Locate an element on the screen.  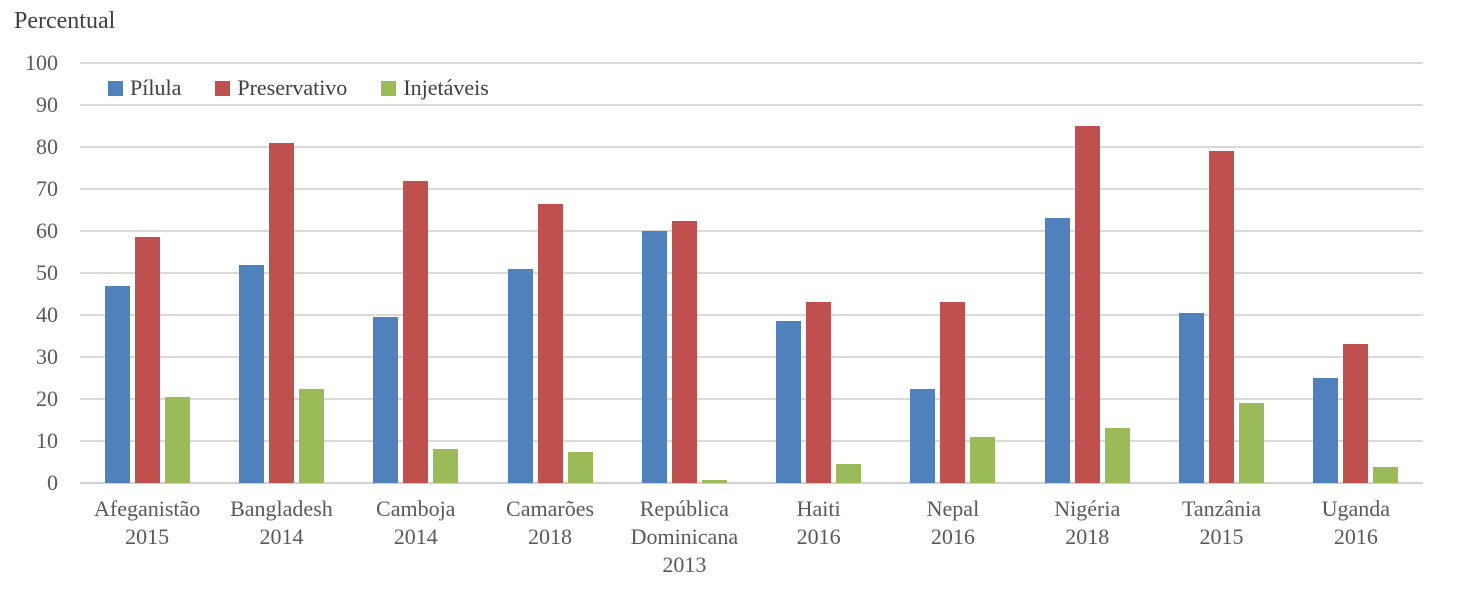
category-name: Afeganistão is located at coordinates (147, 508).